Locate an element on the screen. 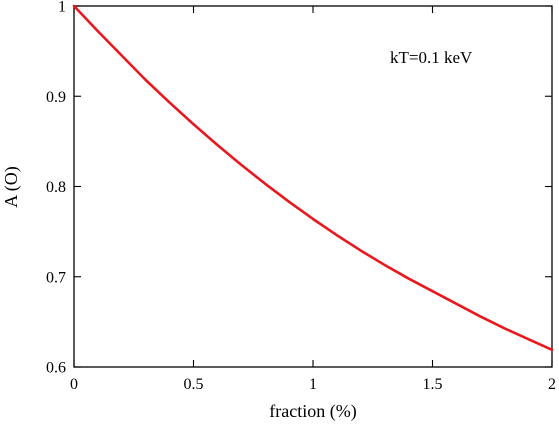 This screenshot has width=559, height=433. y-tick-label: 0.7 is located at coordinates (56, 277).